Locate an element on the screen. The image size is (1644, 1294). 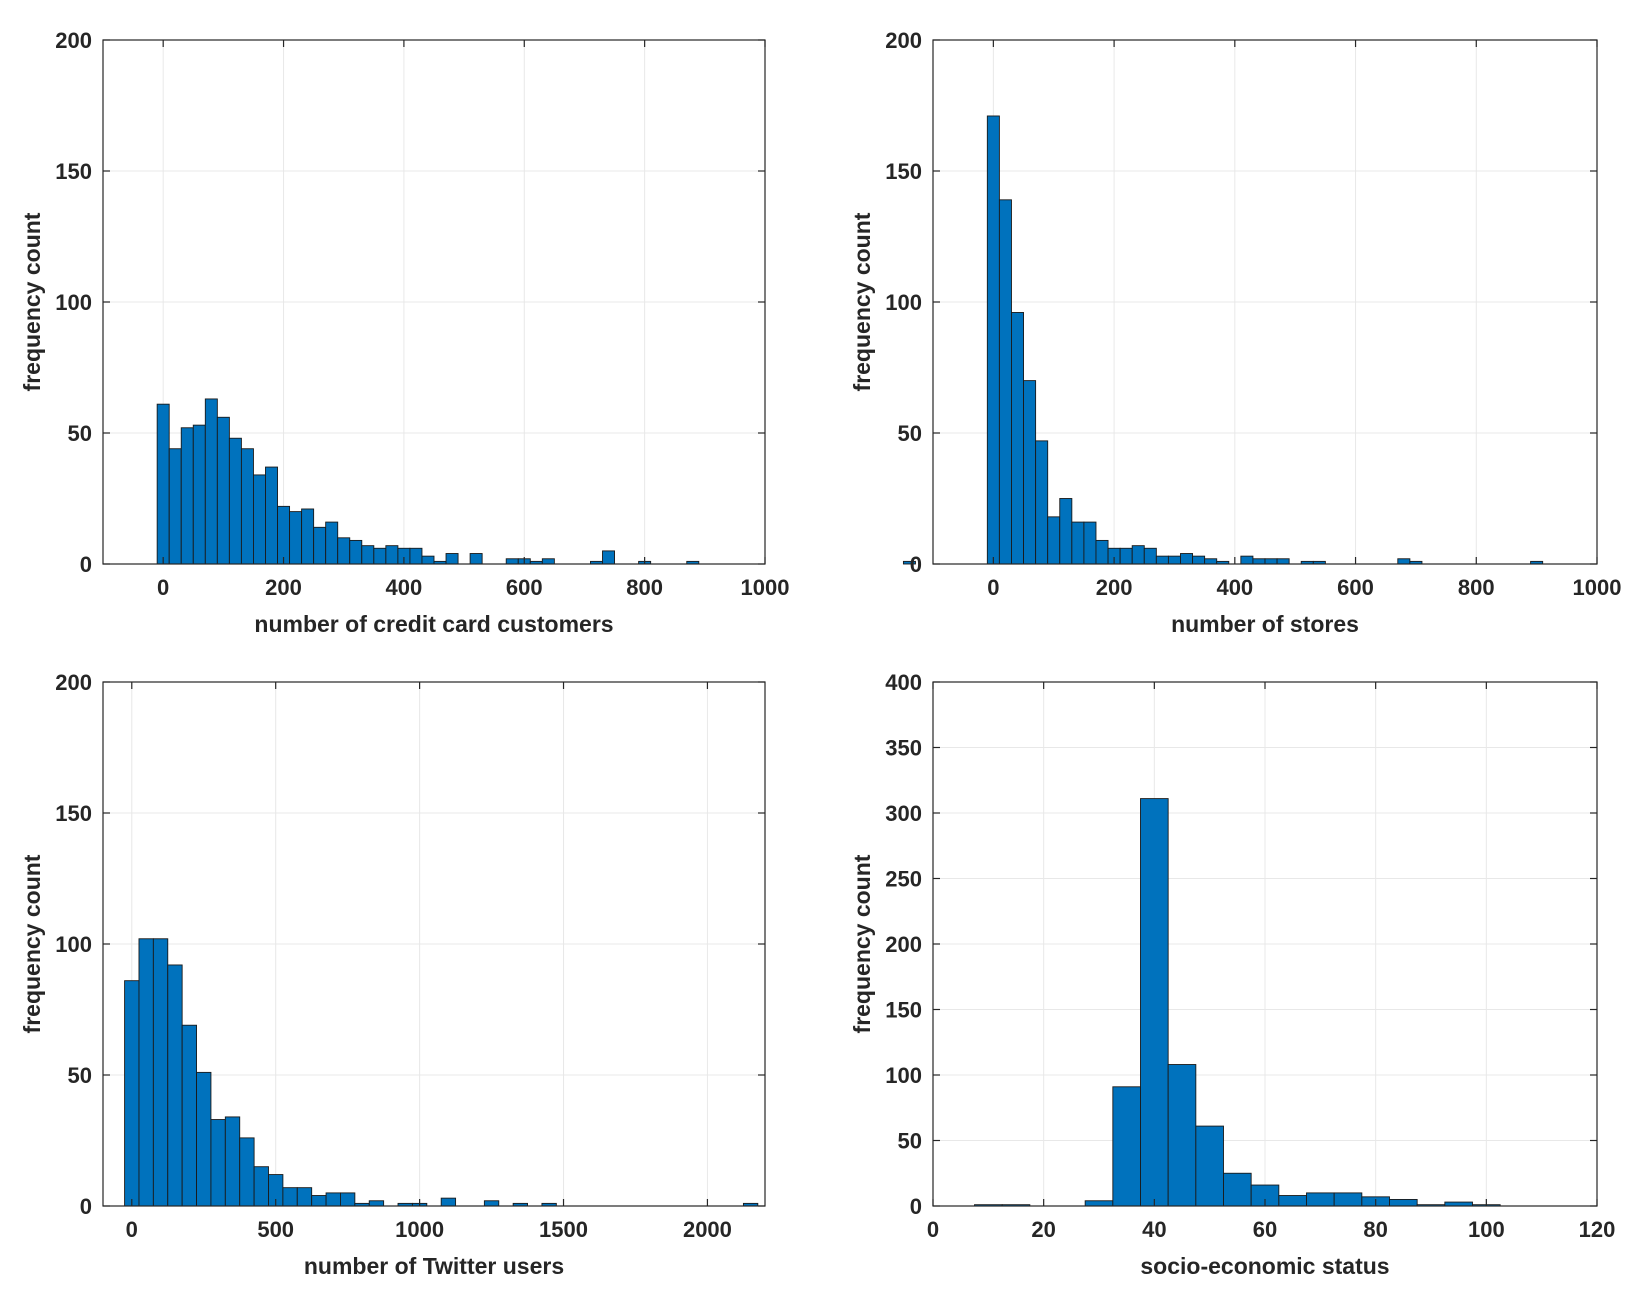
x-tick-label: 400 is located at coordinates (1234, 587).